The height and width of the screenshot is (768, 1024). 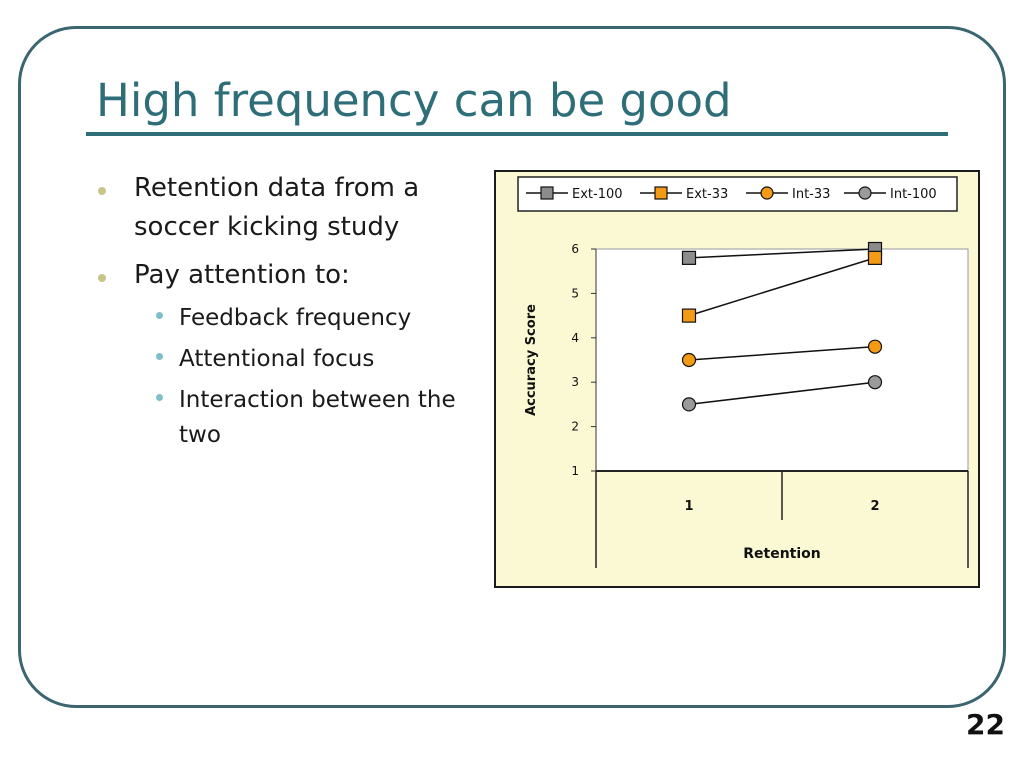 I want to click on x-tick-label: 1, so click(x=688, y=506).